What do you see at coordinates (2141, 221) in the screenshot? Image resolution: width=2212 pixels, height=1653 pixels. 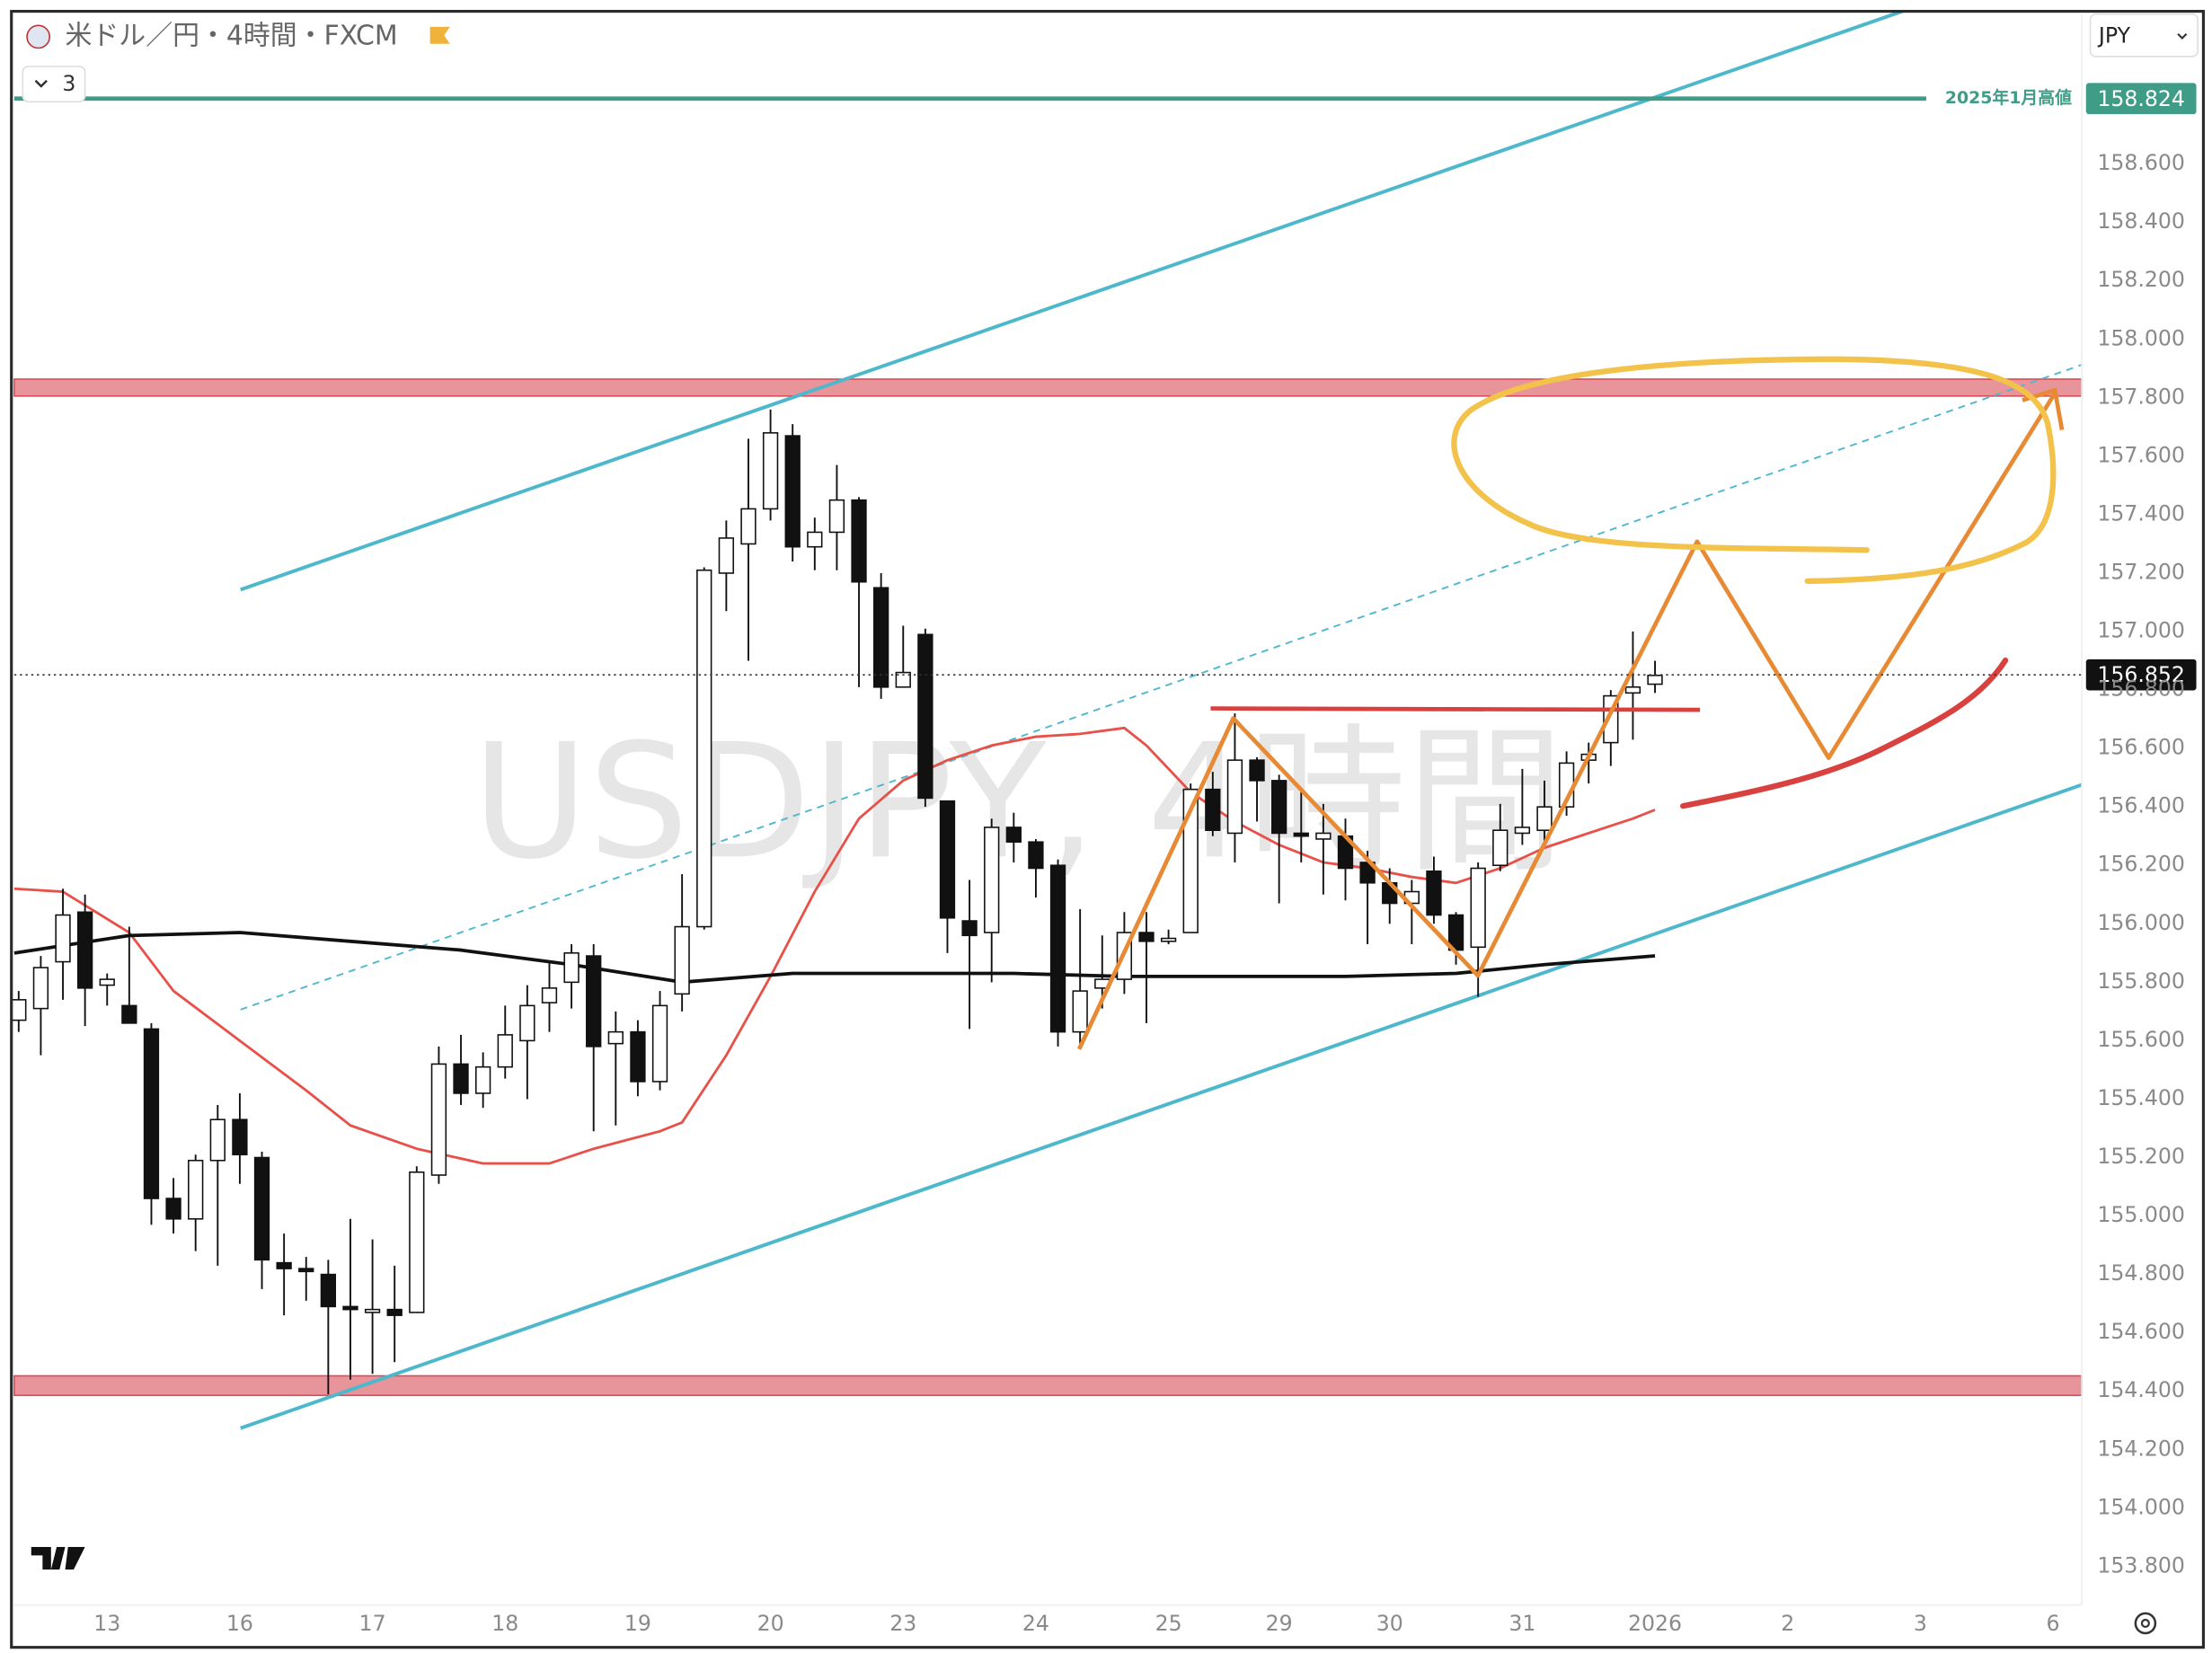 I see `y-tick-label: 158.400` at bounding box center [2141, 221].